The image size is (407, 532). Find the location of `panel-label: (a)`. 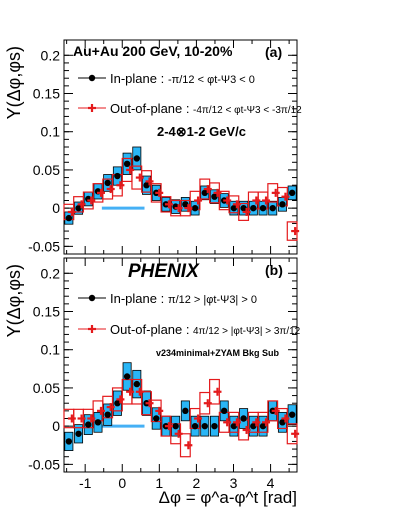

panel-label: (a) is located at coordinates (273, 52).